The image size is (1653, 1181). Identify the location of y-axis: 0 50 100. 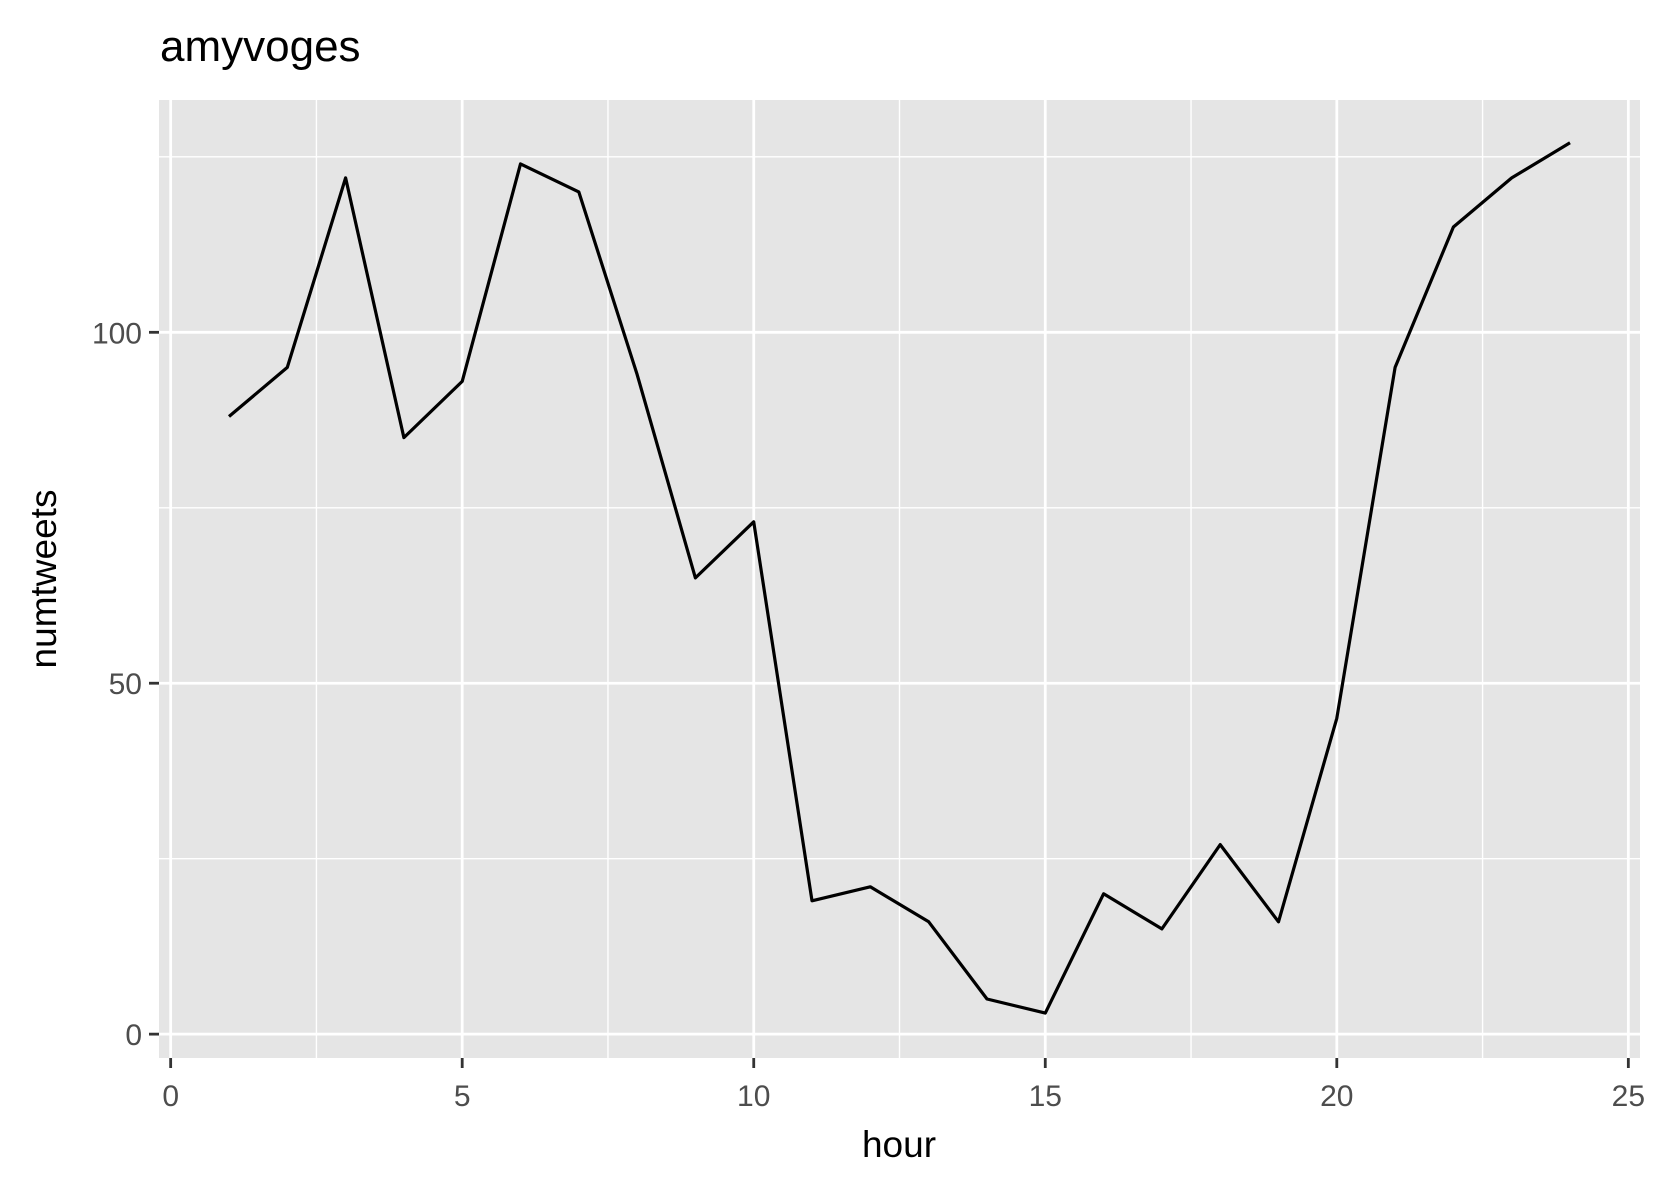
(125, 684).